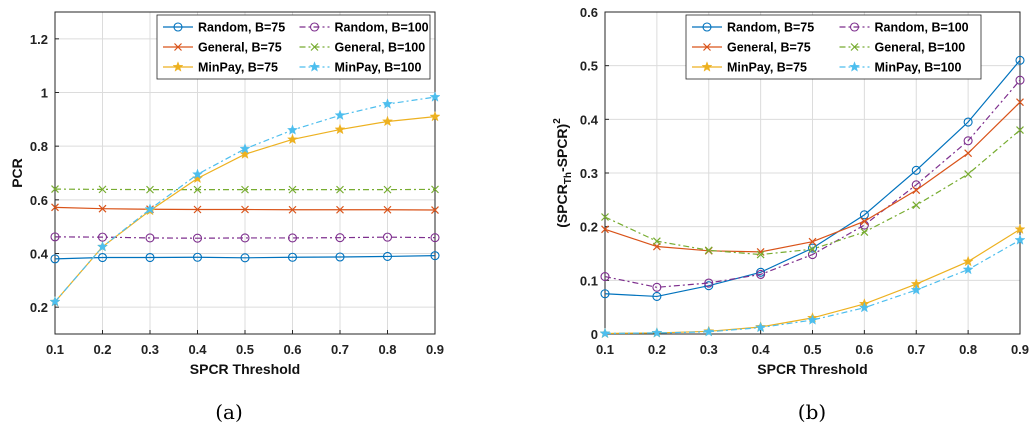 This screenshot has height=429, width=1033. What do you see at coordinates (238, 68) in the screenshot?
I see `legend-label: MinPay, B=75` at bounding box center [238, 68].